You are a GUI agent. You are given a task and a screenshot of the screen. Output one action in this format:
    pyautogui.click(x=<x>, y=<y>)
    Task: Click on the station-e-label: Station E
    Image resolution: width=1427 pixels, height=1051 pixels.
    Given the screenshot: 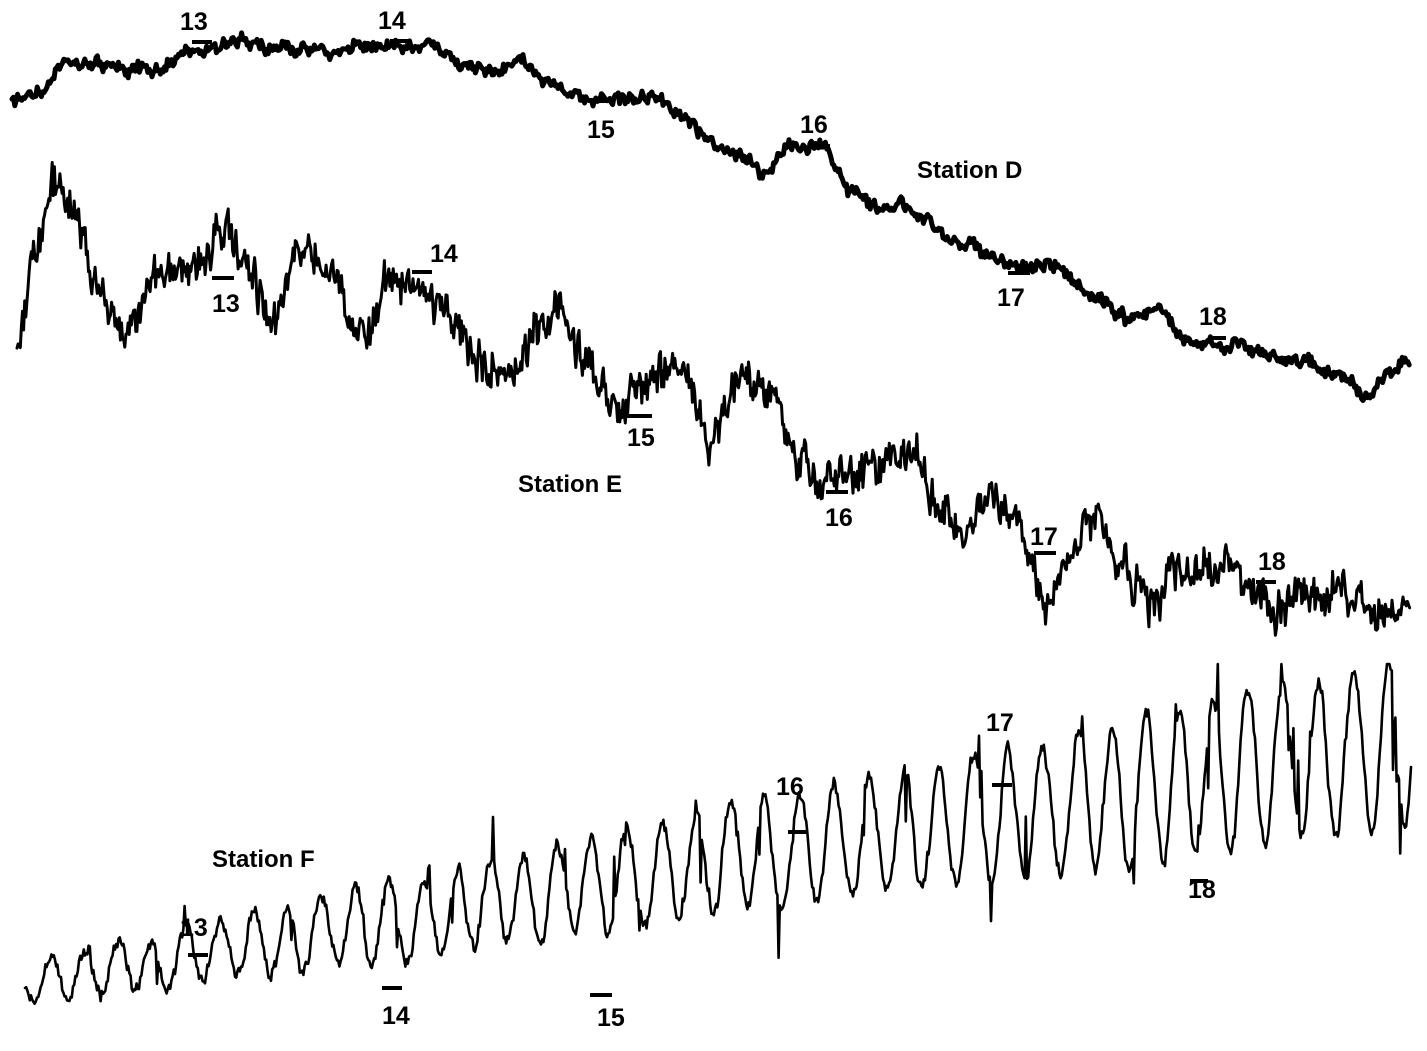 What is the action you would take?
    pyautogui.click(x=570, y=484)
    